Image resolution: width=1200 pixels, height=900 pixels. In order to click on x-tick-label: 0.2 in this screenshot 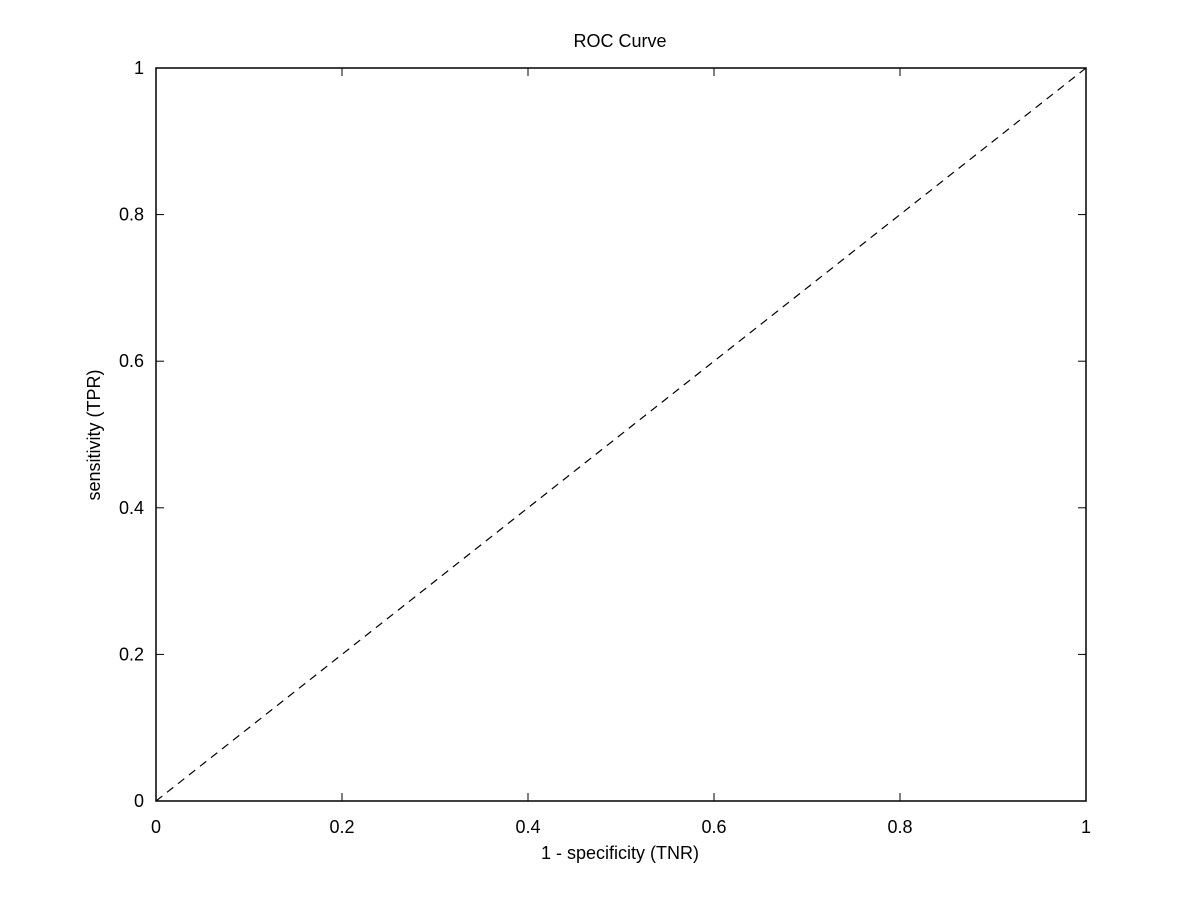, I will do `click(341, 827)`.